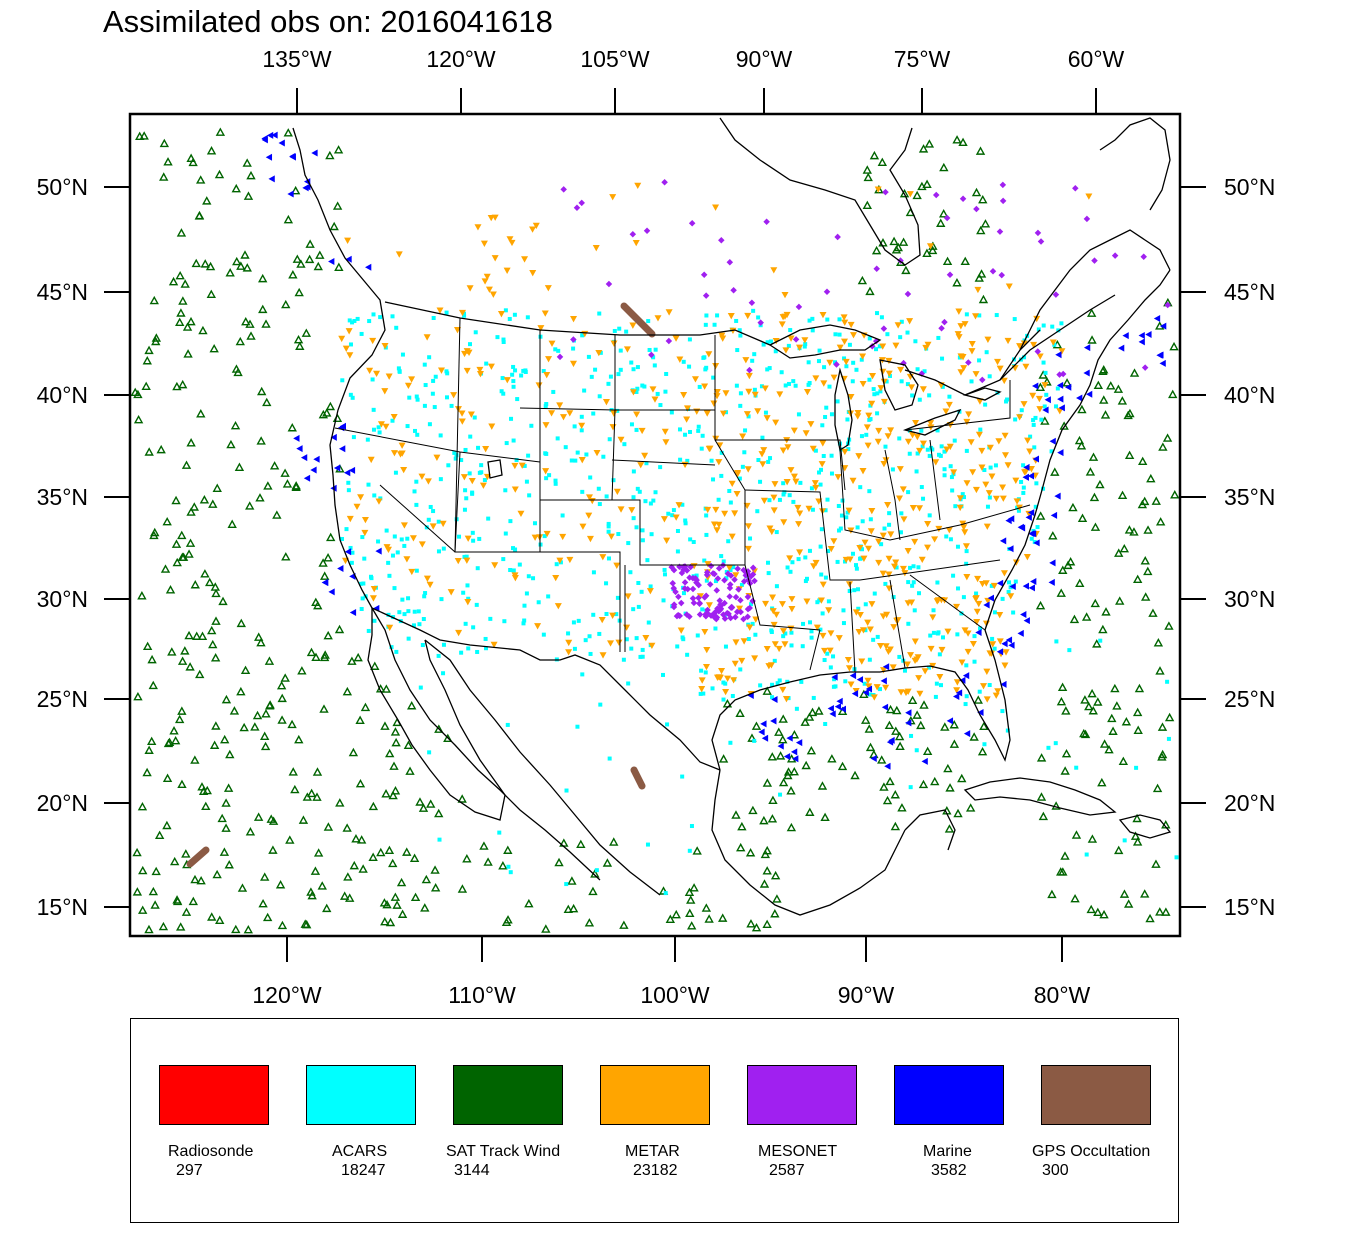 This screenshot has width=1350, height=1250. What do you see at coordinates (764, 59) in the screenshot?
I see `top-lon-label: 90°W` at bounding box center [764, 59].